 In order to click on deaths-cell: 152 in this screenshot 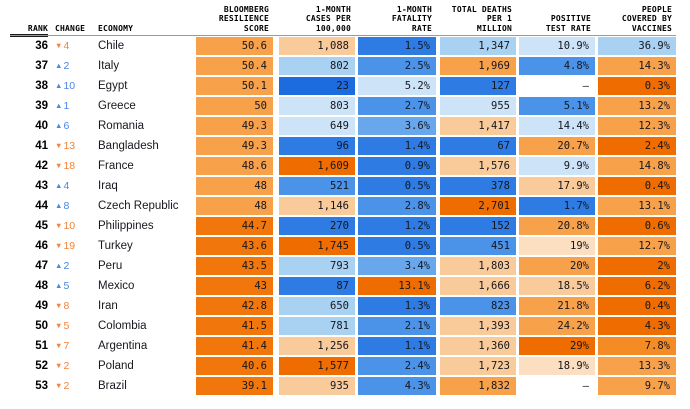, I will do `click(478, 226)`.